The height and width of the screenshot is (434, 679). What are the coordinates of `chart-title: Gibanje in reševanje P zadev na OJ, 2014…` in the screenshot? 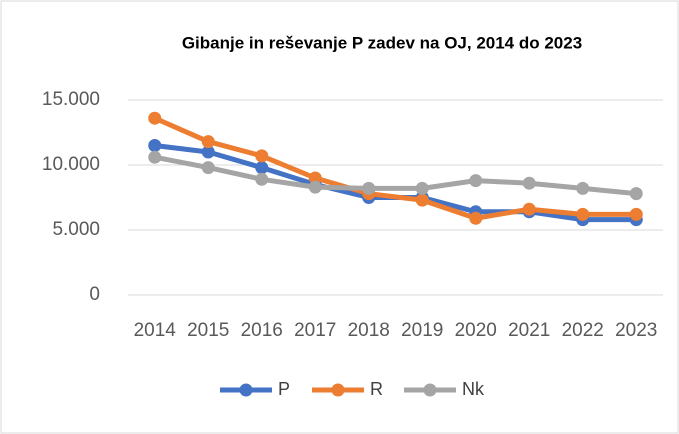 It's located at (382, 42).